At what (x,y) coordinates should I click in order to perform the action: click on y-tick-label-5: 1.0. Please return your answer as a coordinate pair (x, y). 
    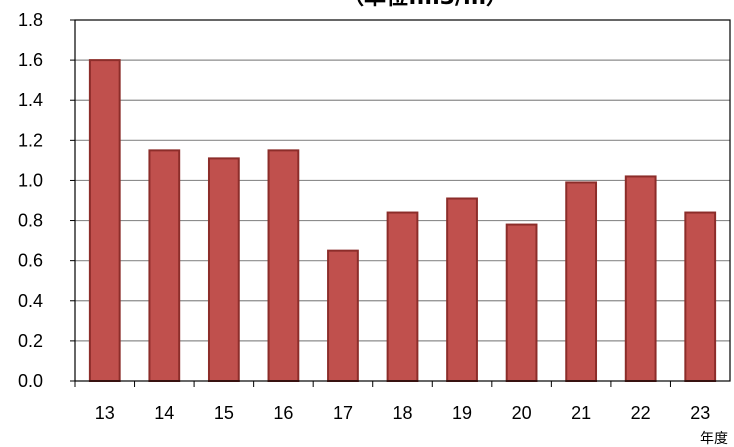
    Looking at the image, I should click on (30, 180).